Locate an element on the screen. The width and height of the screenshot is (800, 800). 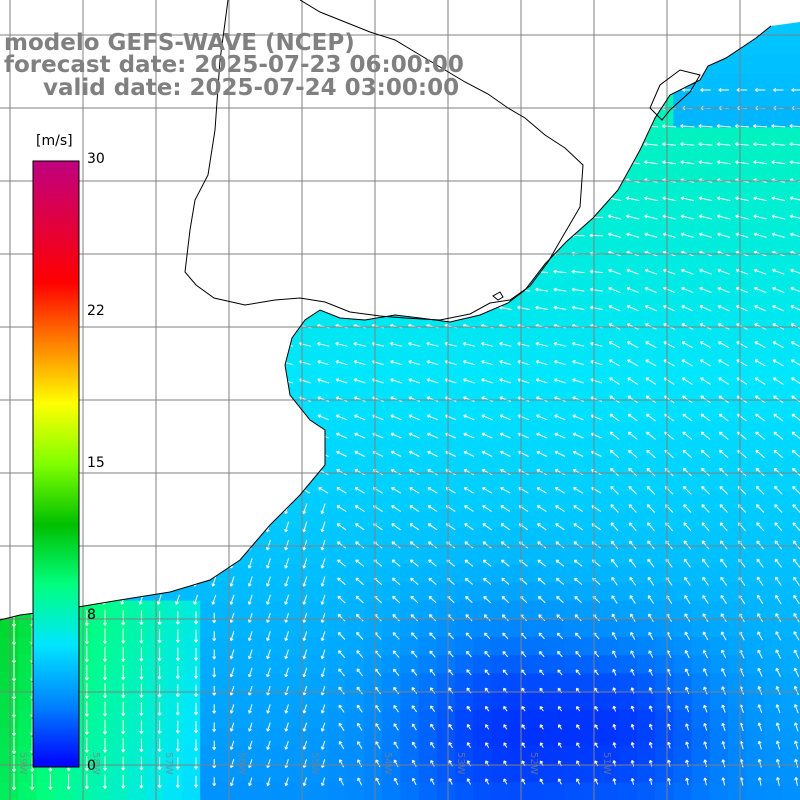
lagoon-lagoa-mirim is located at coordinates (675, 95).